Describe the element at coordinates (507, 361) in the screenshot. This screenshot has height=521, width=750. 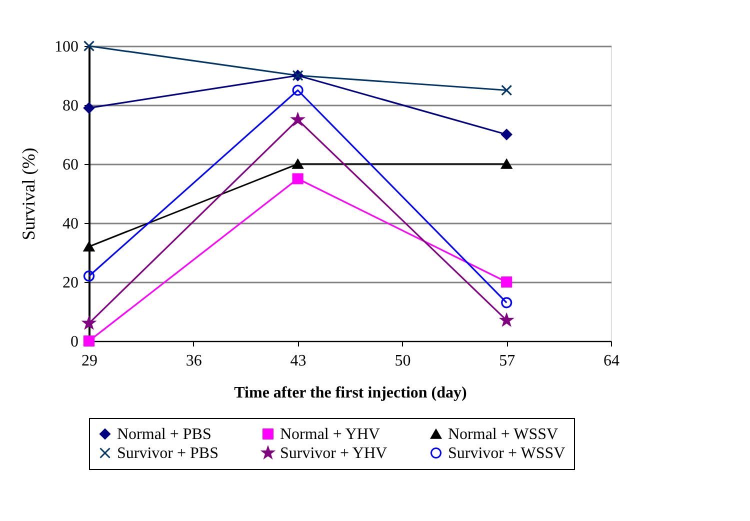
I see `x-tick-label: 57` at that location.